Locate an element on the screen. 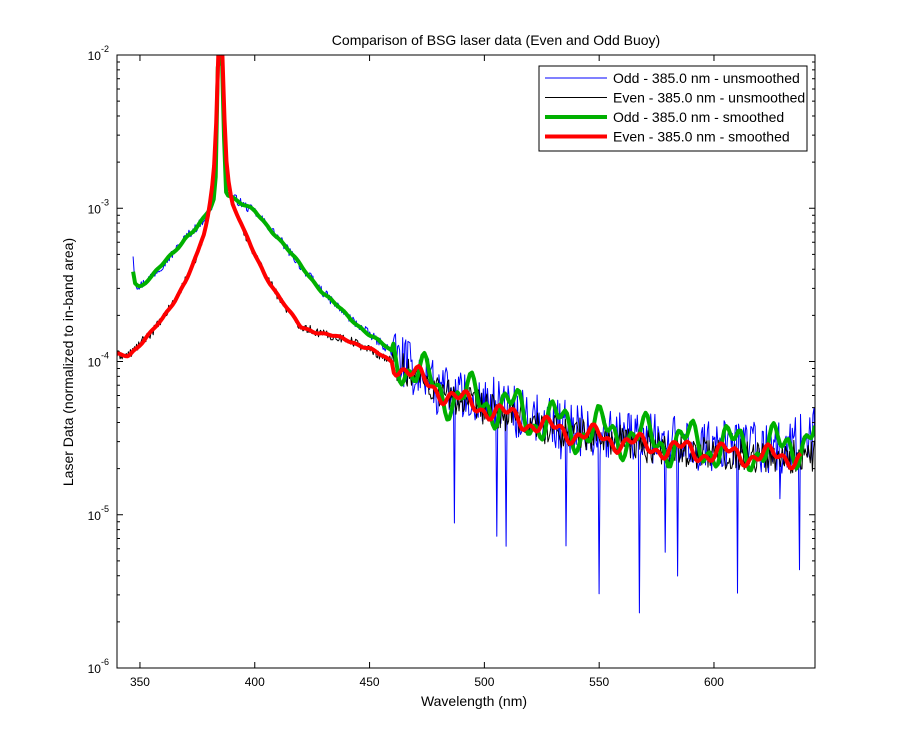  y-tick-exponent: -2 is located at coordinates (105, 49).